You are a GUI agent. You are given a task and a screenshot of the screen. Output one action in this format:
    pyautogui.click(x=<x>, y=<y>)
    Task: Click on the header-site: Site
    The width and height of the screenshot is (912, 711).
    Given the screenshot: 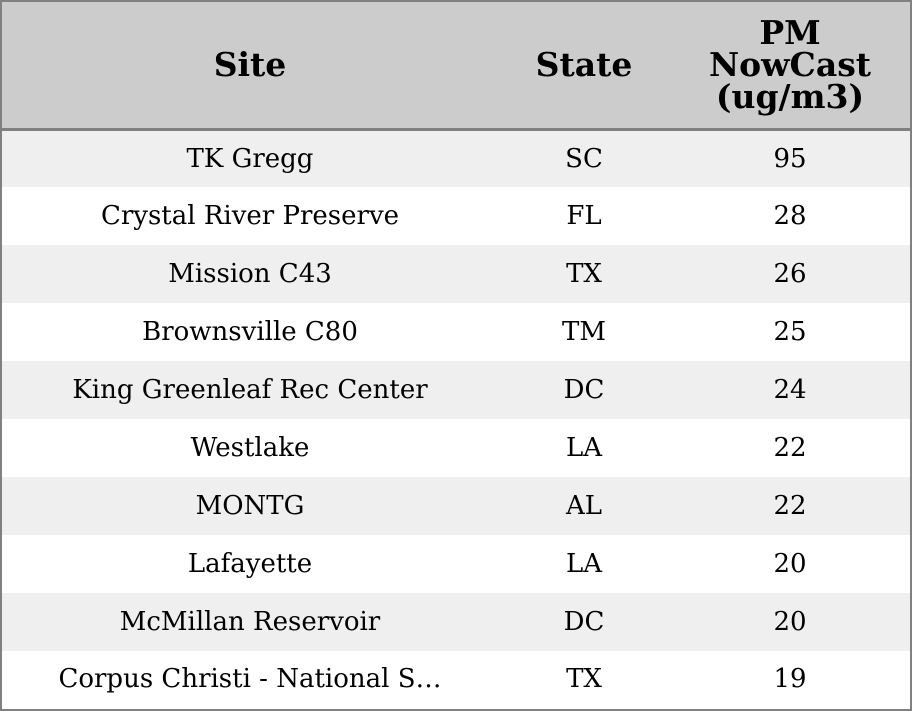 What is the action you would take?
    pyautogui.click(x=250, y=66)
    